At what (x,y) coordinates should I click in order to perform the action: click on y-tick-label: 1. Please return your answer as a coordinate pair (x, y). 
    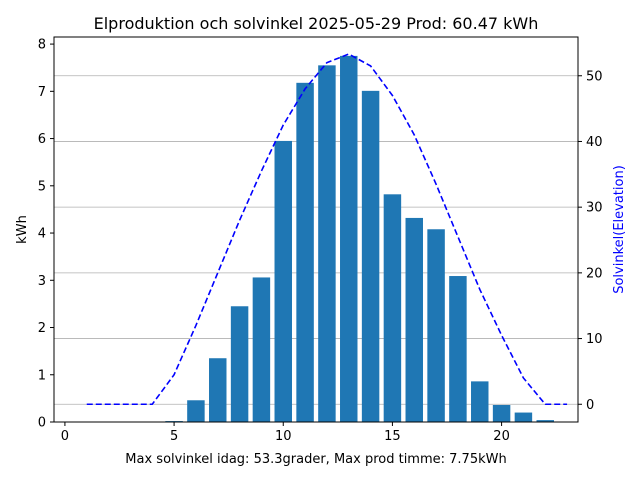
    Looking at the image, I should click on (42, 375).